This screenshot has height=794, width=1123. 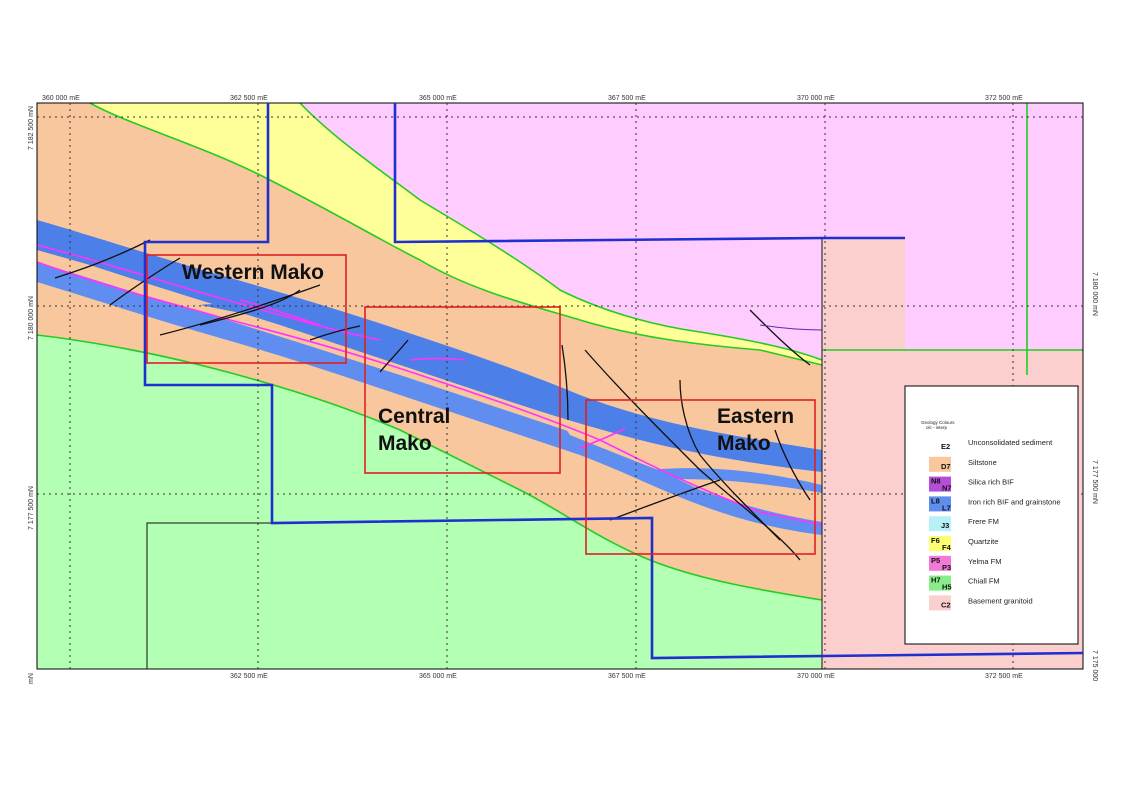 I want to click on legend-label: Iron rich BIF and grainstone, so click(x=1014, y=501).